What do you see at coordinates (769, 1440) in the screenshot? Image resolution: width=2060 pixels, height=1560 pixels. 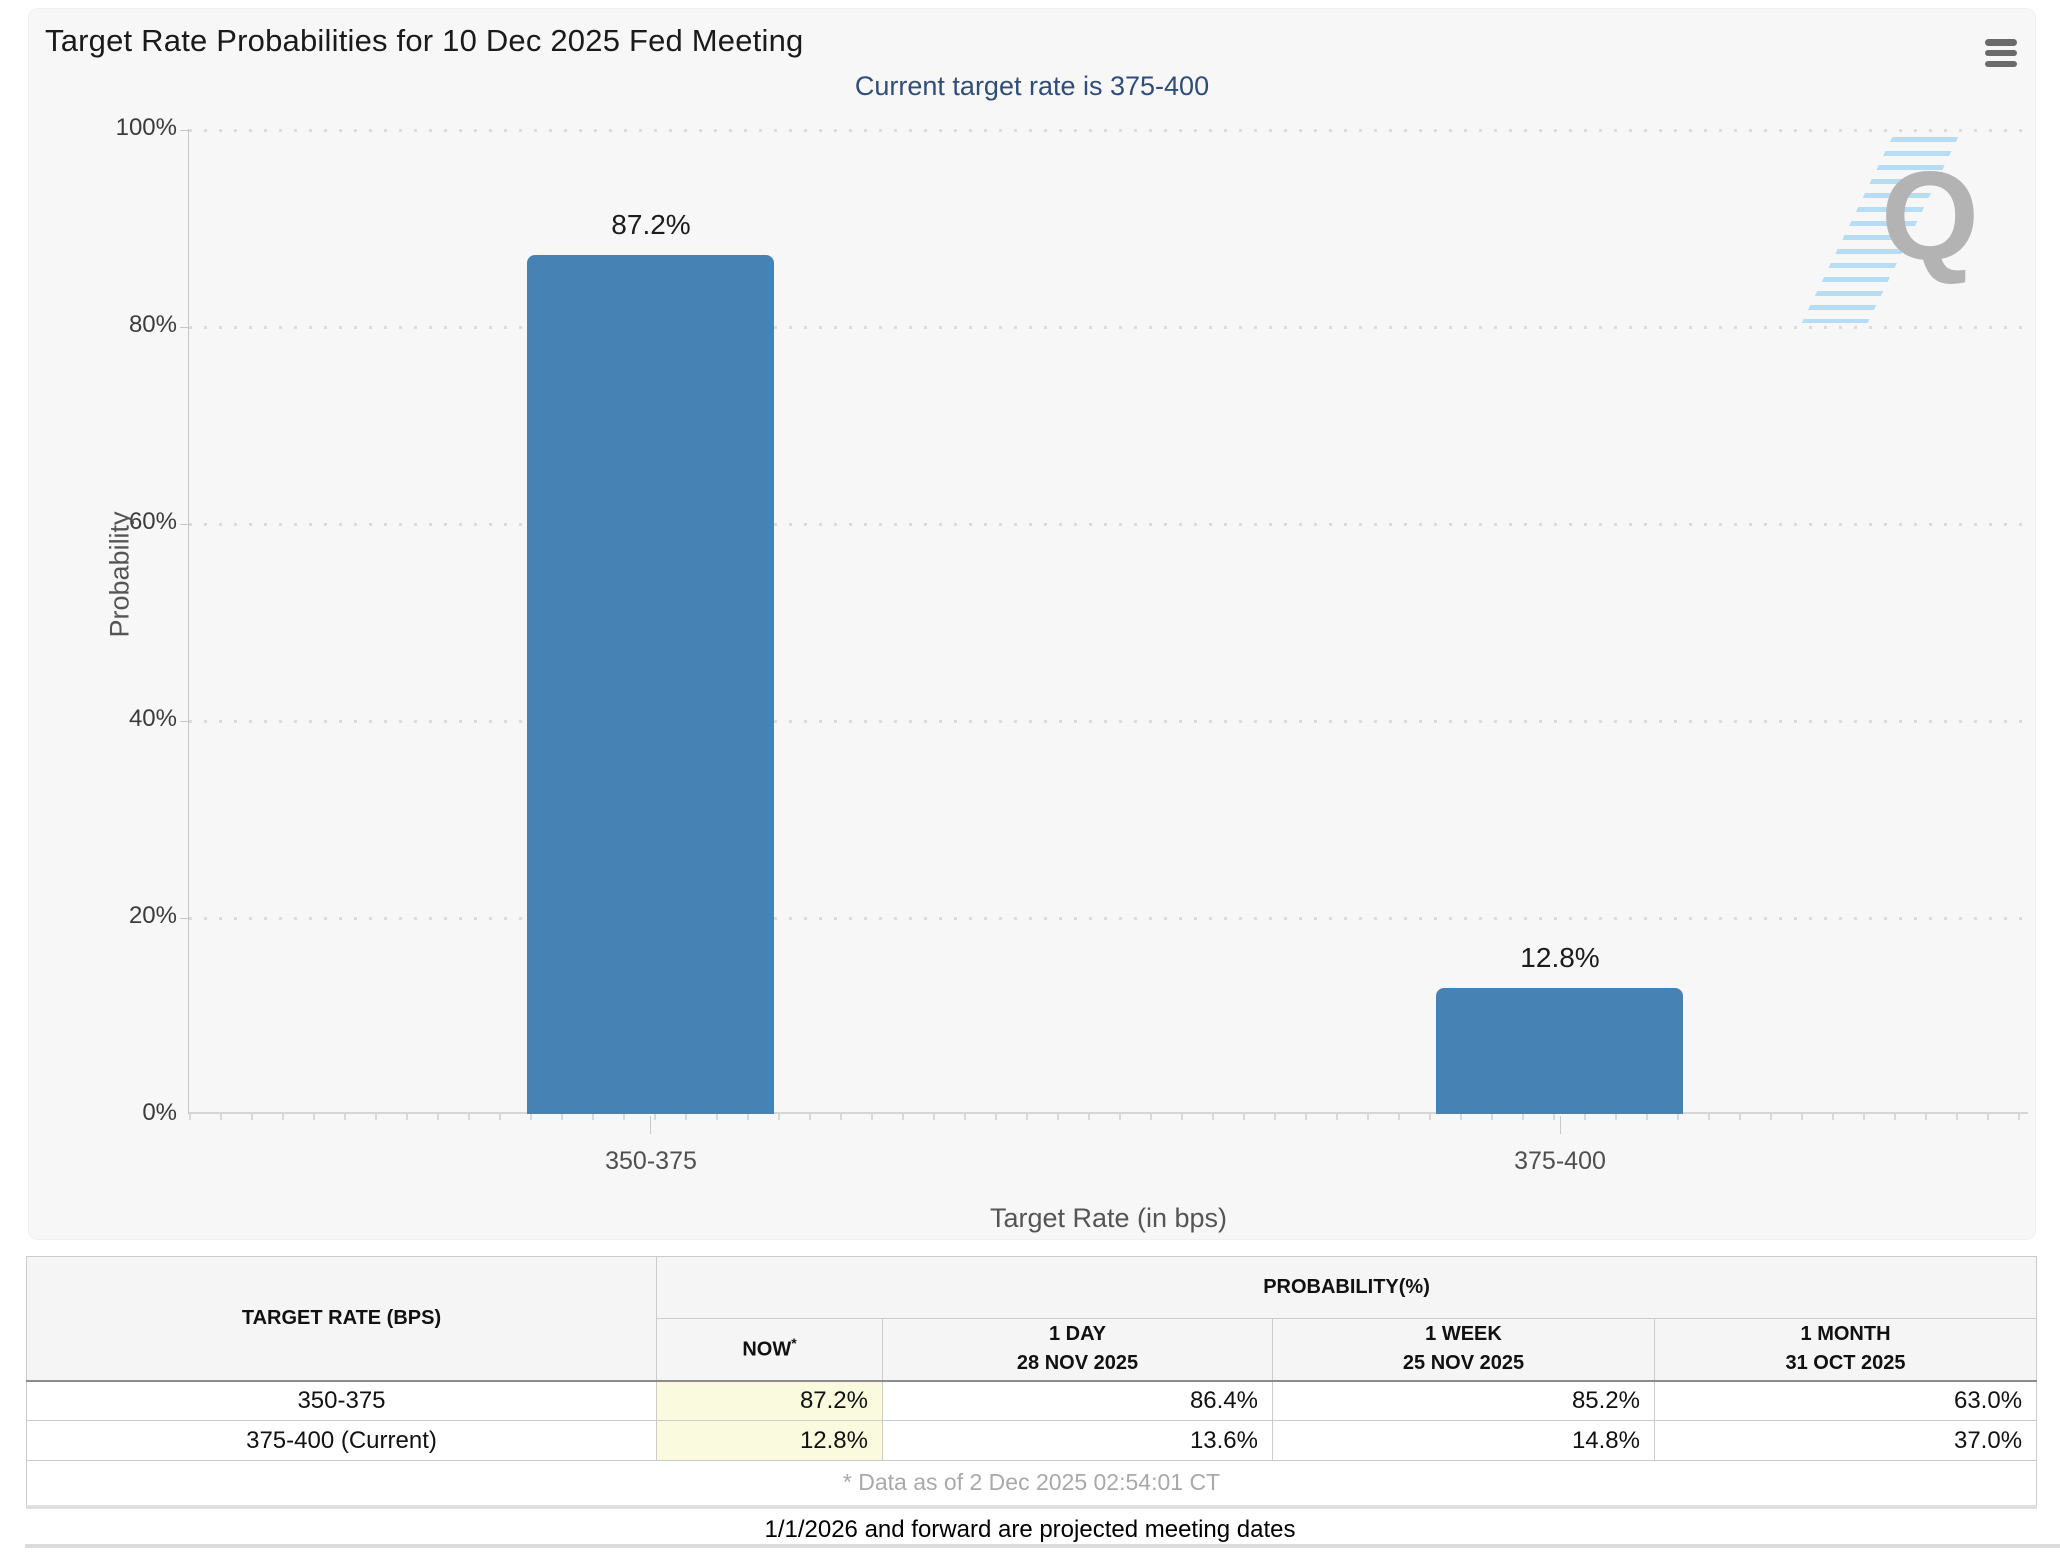 I see `now-cell: 12.8%` at bounding box center [769, 1440].